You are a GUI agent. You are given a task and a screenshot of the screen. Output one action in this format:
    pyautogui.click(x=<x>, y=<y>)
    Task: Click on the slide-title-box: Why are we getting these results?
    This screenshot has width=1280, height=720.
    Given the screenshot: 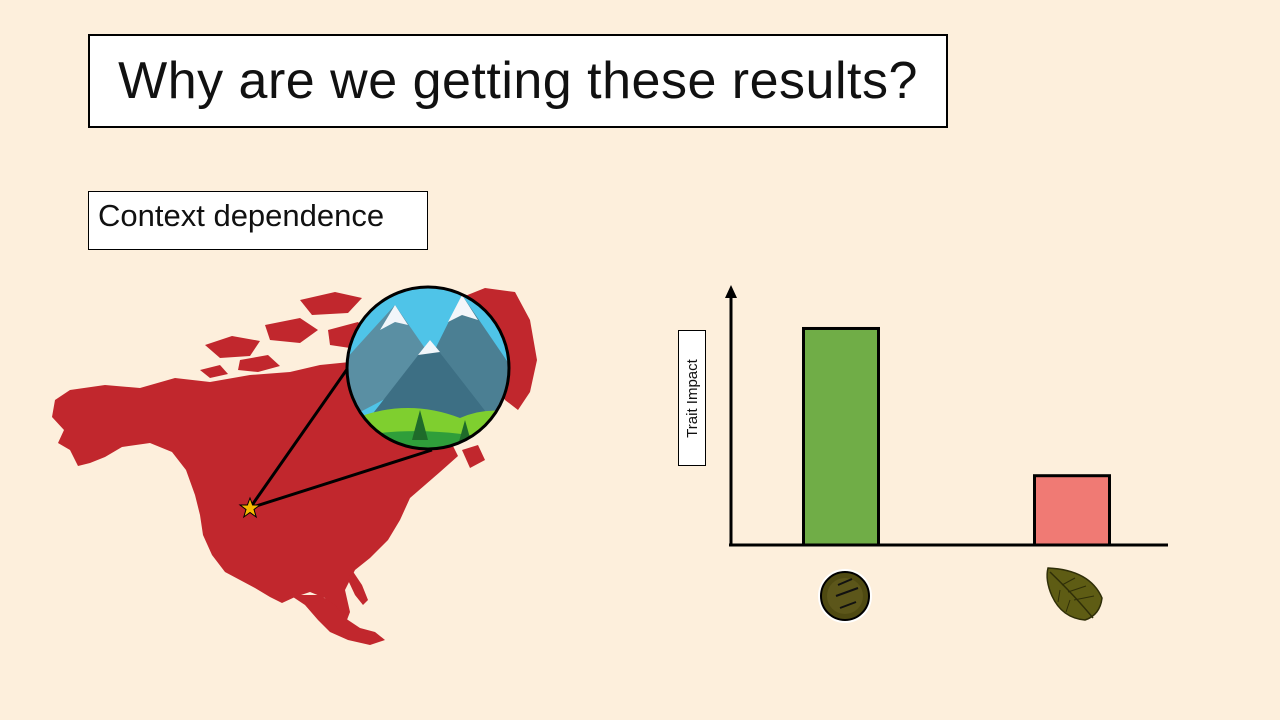 What is the action you would take?
    pyautogui.click(x=518, y=81)
    